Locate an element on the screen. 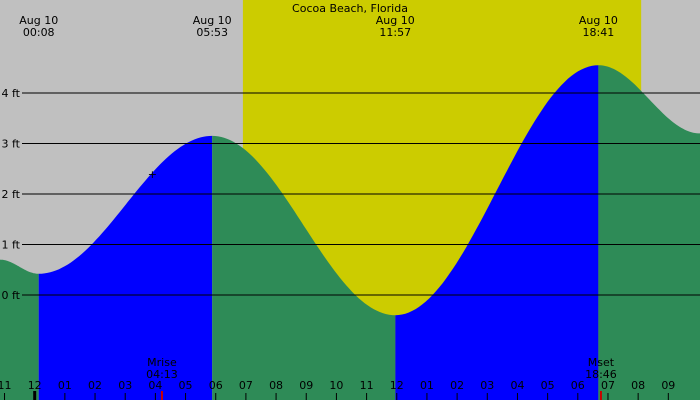  y-tick-label: 0 ft is located at coordinates (11, 295).